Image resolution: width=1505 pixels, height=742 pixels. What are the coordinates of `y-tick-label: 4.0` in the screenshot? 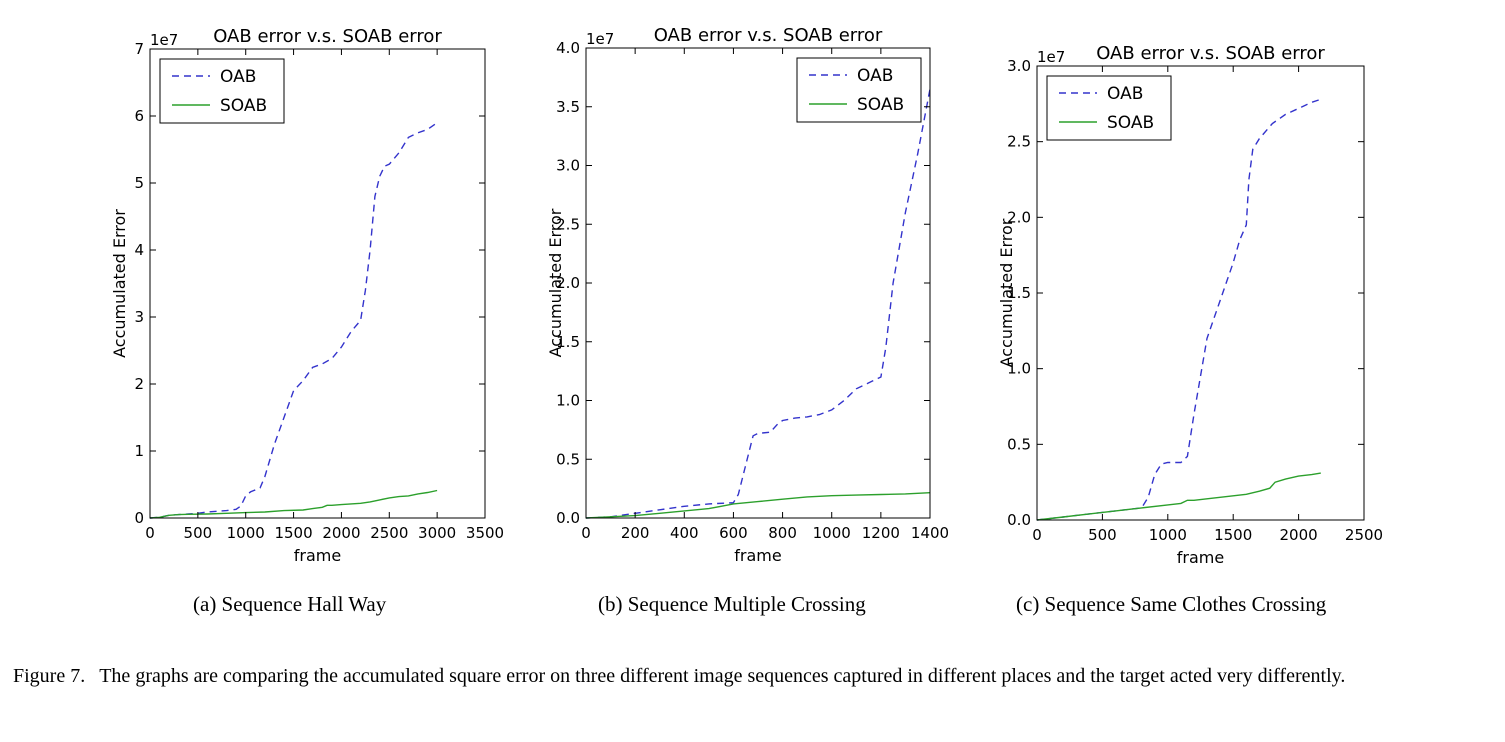 It's located at (568, 48).